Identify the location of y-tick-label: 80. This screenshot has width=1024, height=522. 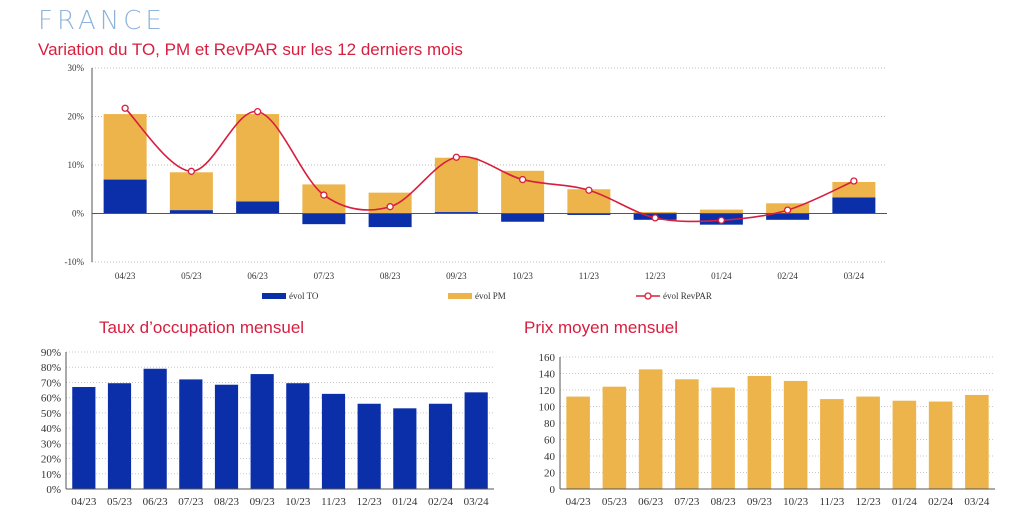
(550, 424).